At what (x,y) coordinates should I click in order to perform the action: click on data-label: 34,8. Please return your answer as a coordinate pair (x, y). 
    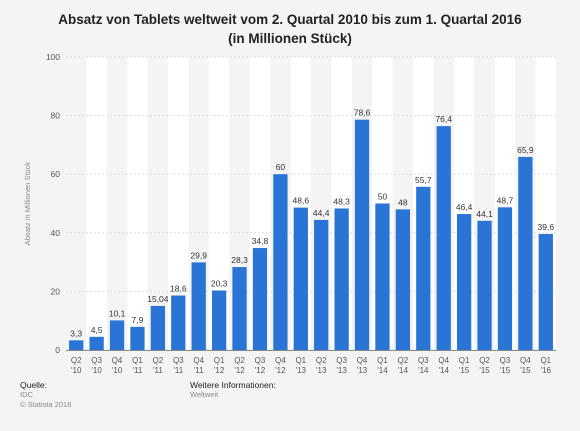
    Looking at the image, I should click on (260, 241).